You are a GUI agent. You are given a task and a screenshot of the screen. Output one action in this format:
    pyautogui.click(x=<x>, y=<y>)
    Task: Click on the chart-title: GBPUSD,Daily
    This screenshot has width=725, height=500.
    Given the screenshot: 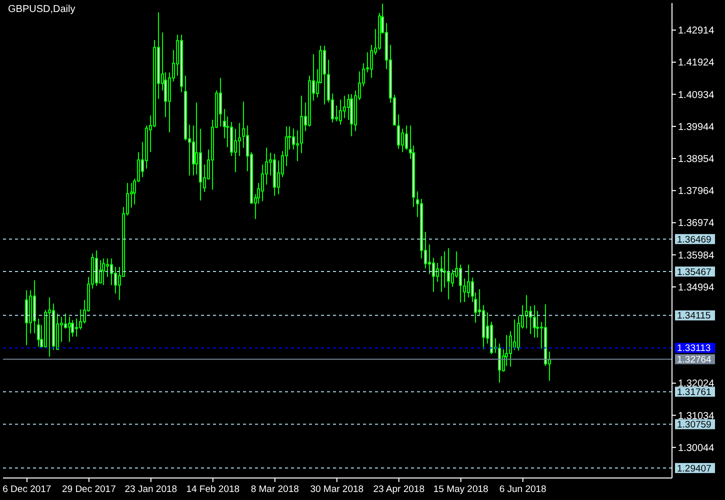 What is the action you would take?
    pyautogui.click(x=42, y=10)
    